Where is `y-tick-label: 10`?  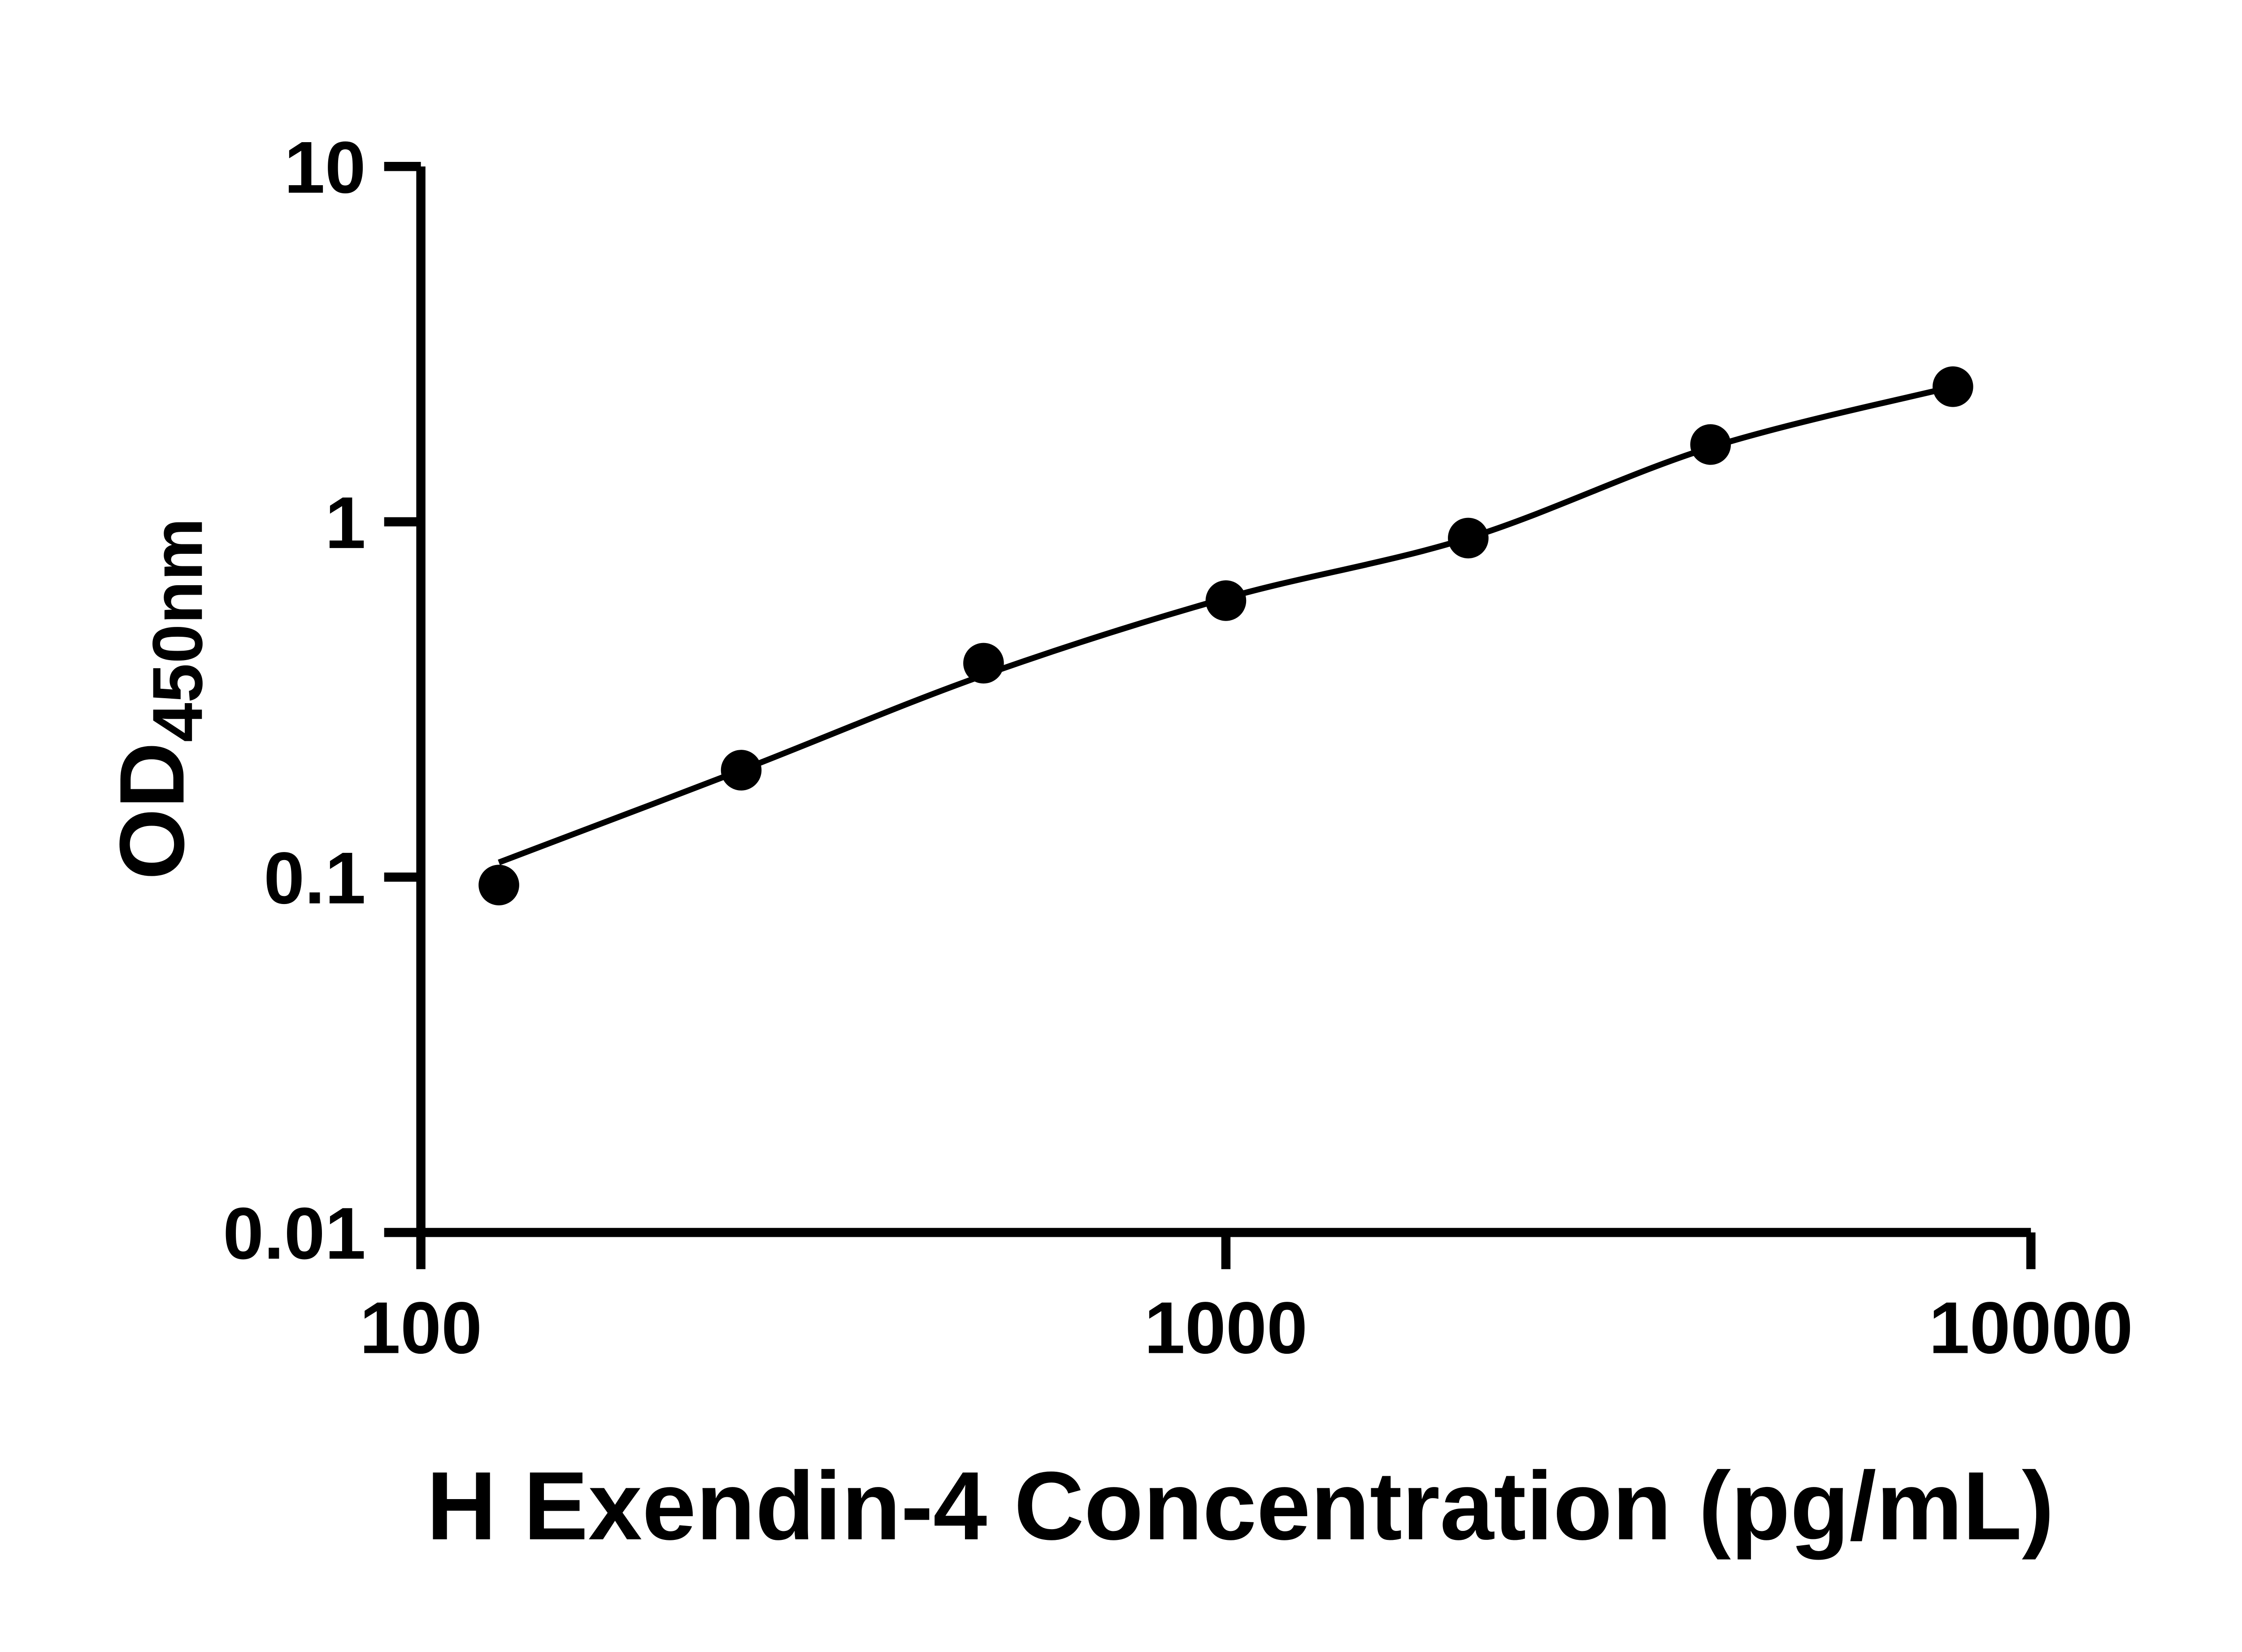
y-tick-label: 10 is located at coordinates (325, 167).